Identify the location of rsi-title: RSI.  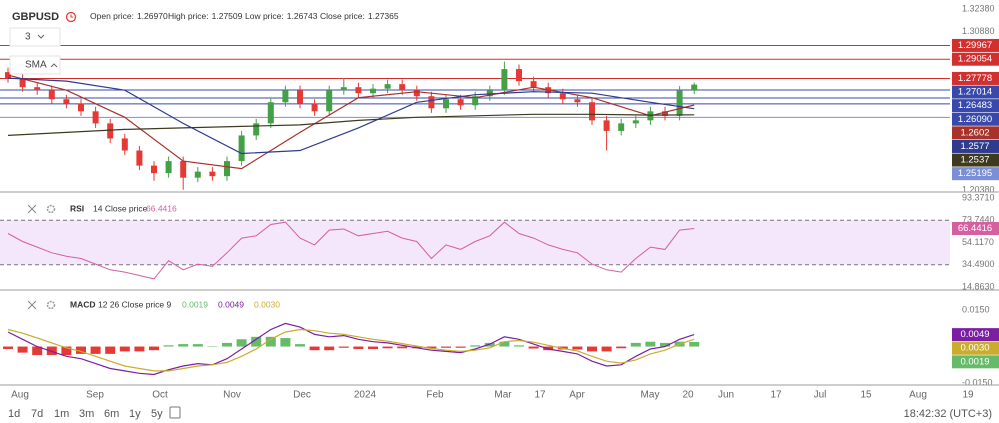
(77, 208).